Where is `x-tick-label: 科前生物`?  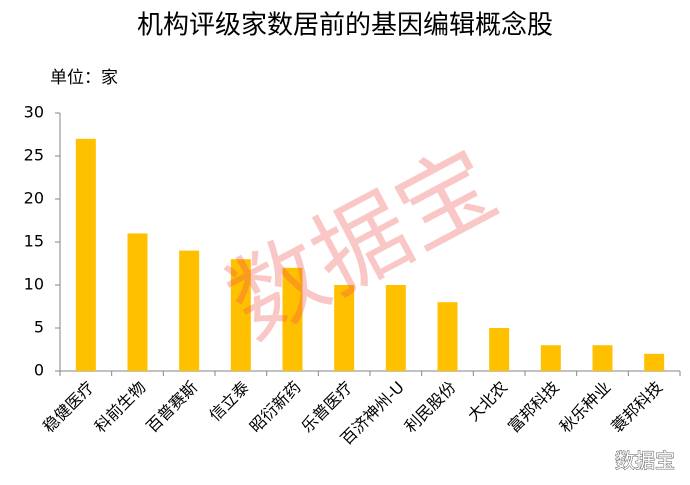
x-tick-label: 科前生物 is located at coordinates (120, 407).